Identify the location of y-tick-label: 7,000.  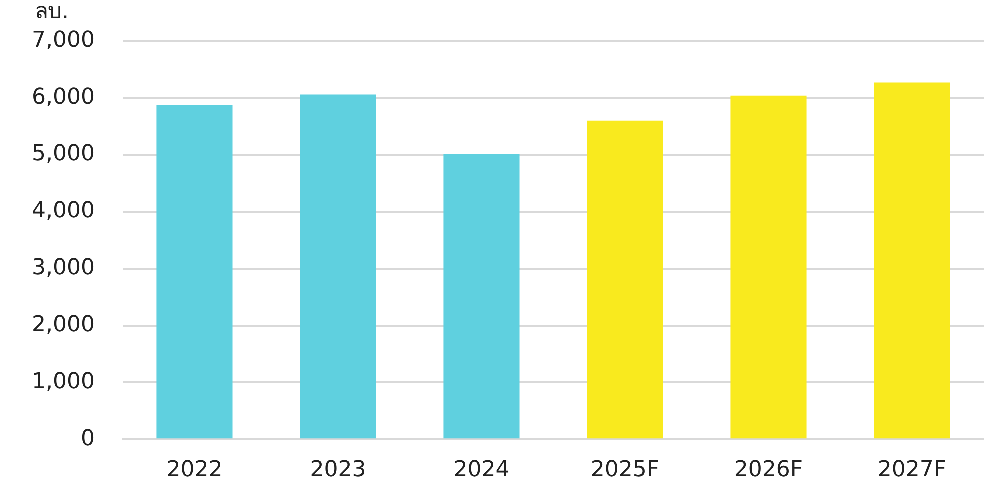
(63, 40).